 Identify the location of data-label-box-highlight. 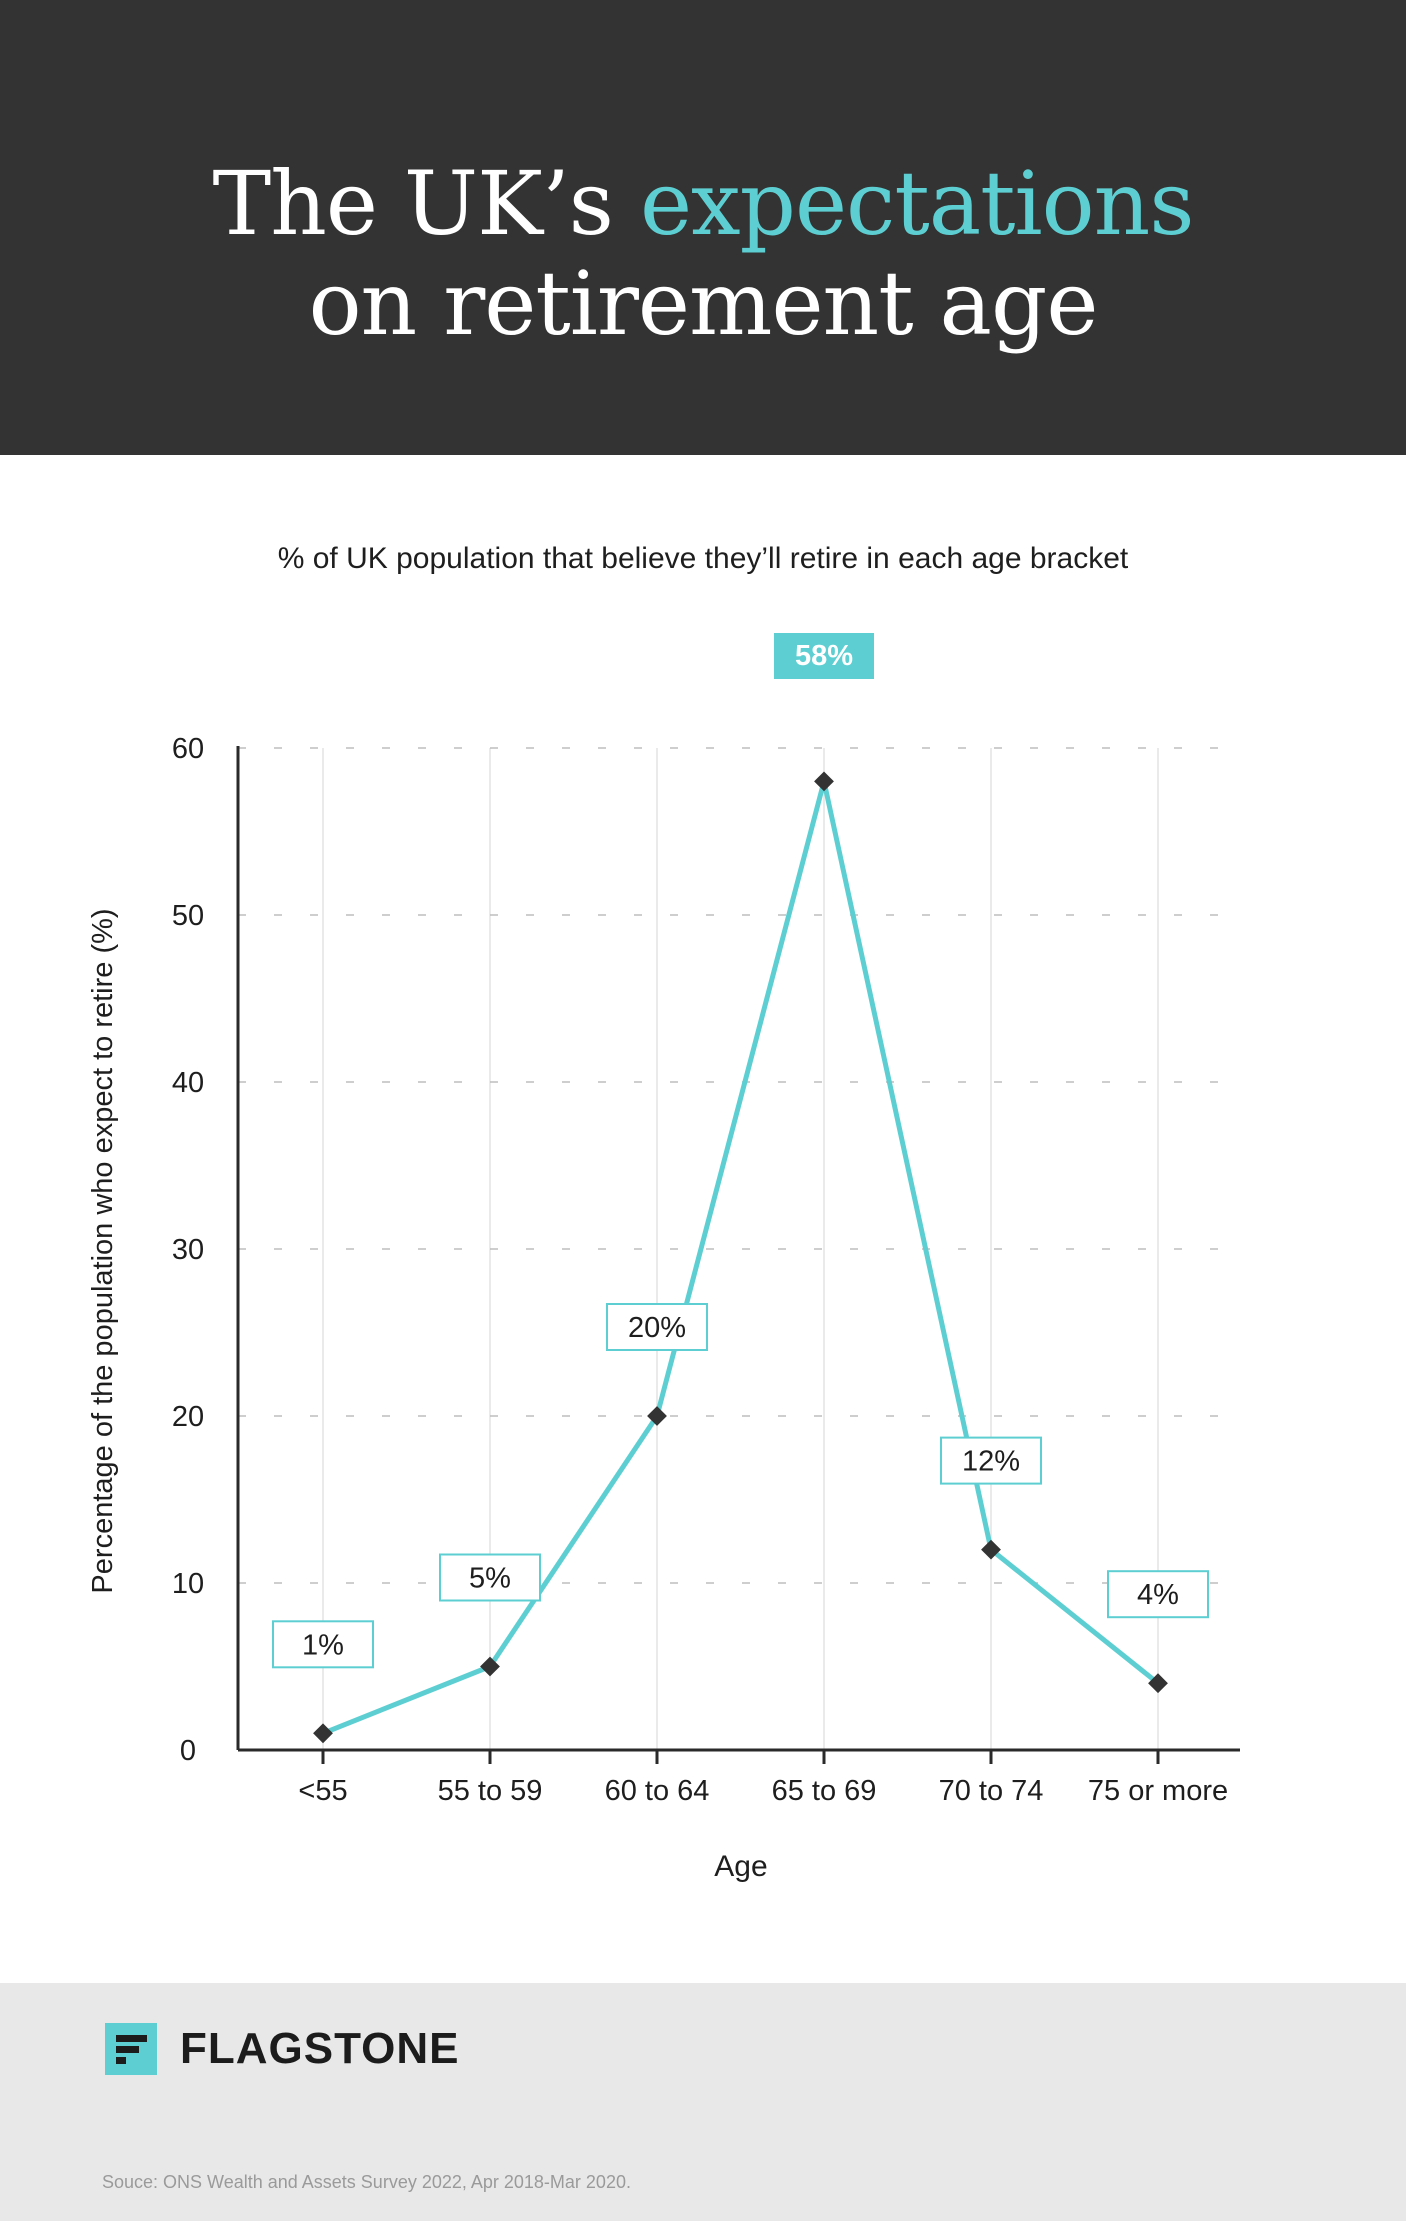
(824, 656).